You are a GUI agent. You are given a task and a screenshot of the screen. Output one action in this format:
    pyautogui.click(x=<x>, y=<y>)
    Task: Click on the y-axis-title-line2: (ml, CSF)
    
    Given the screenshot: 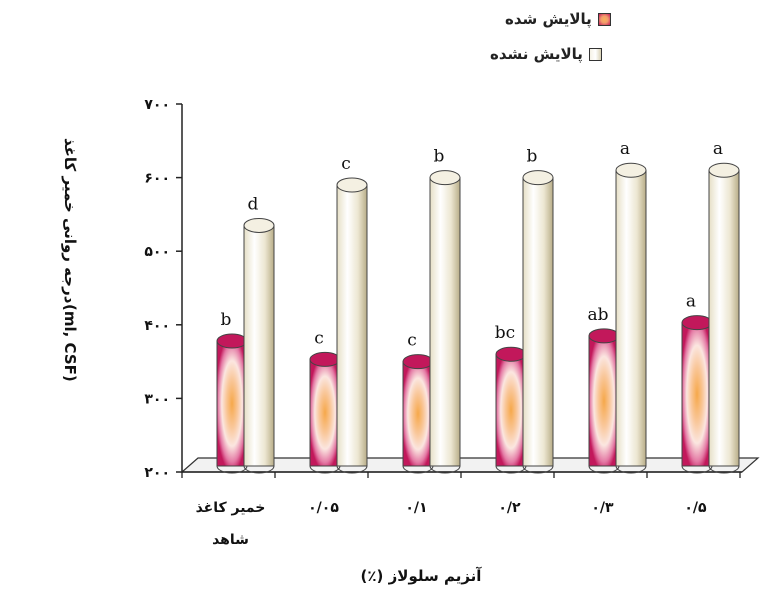 What is the action you would take?
    pyautogui.click(x=70, y=342)
    